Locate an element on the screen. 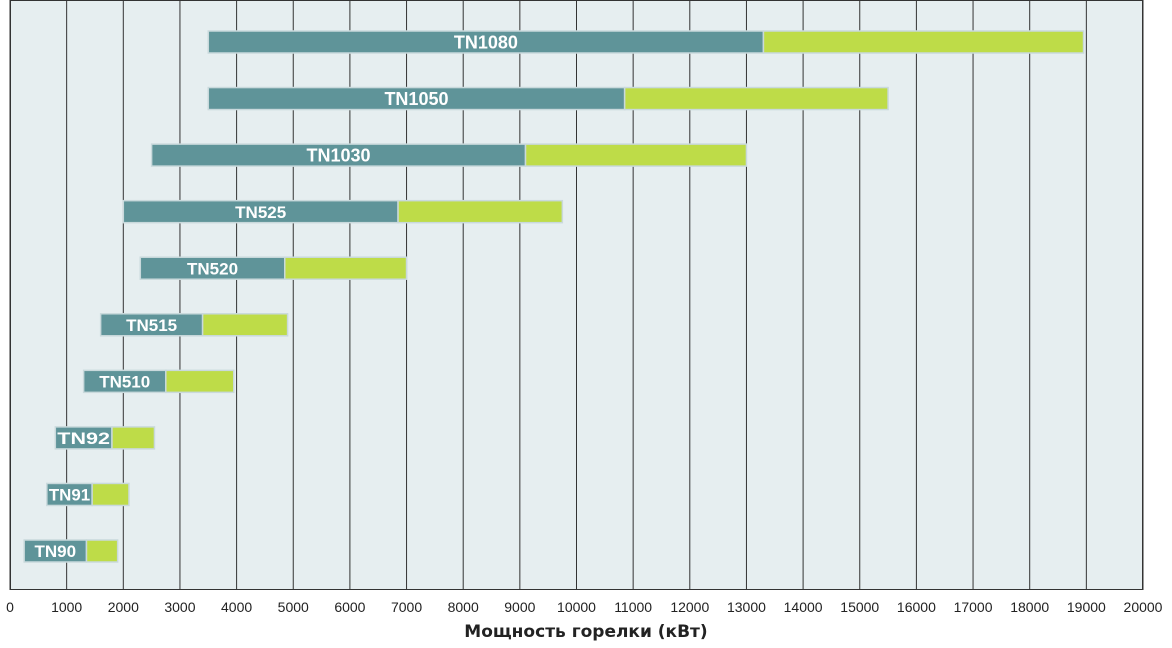 The height and width of the screenshot is (648, 1172). bar-TN1030-extension is located at coordinates (636, 155).